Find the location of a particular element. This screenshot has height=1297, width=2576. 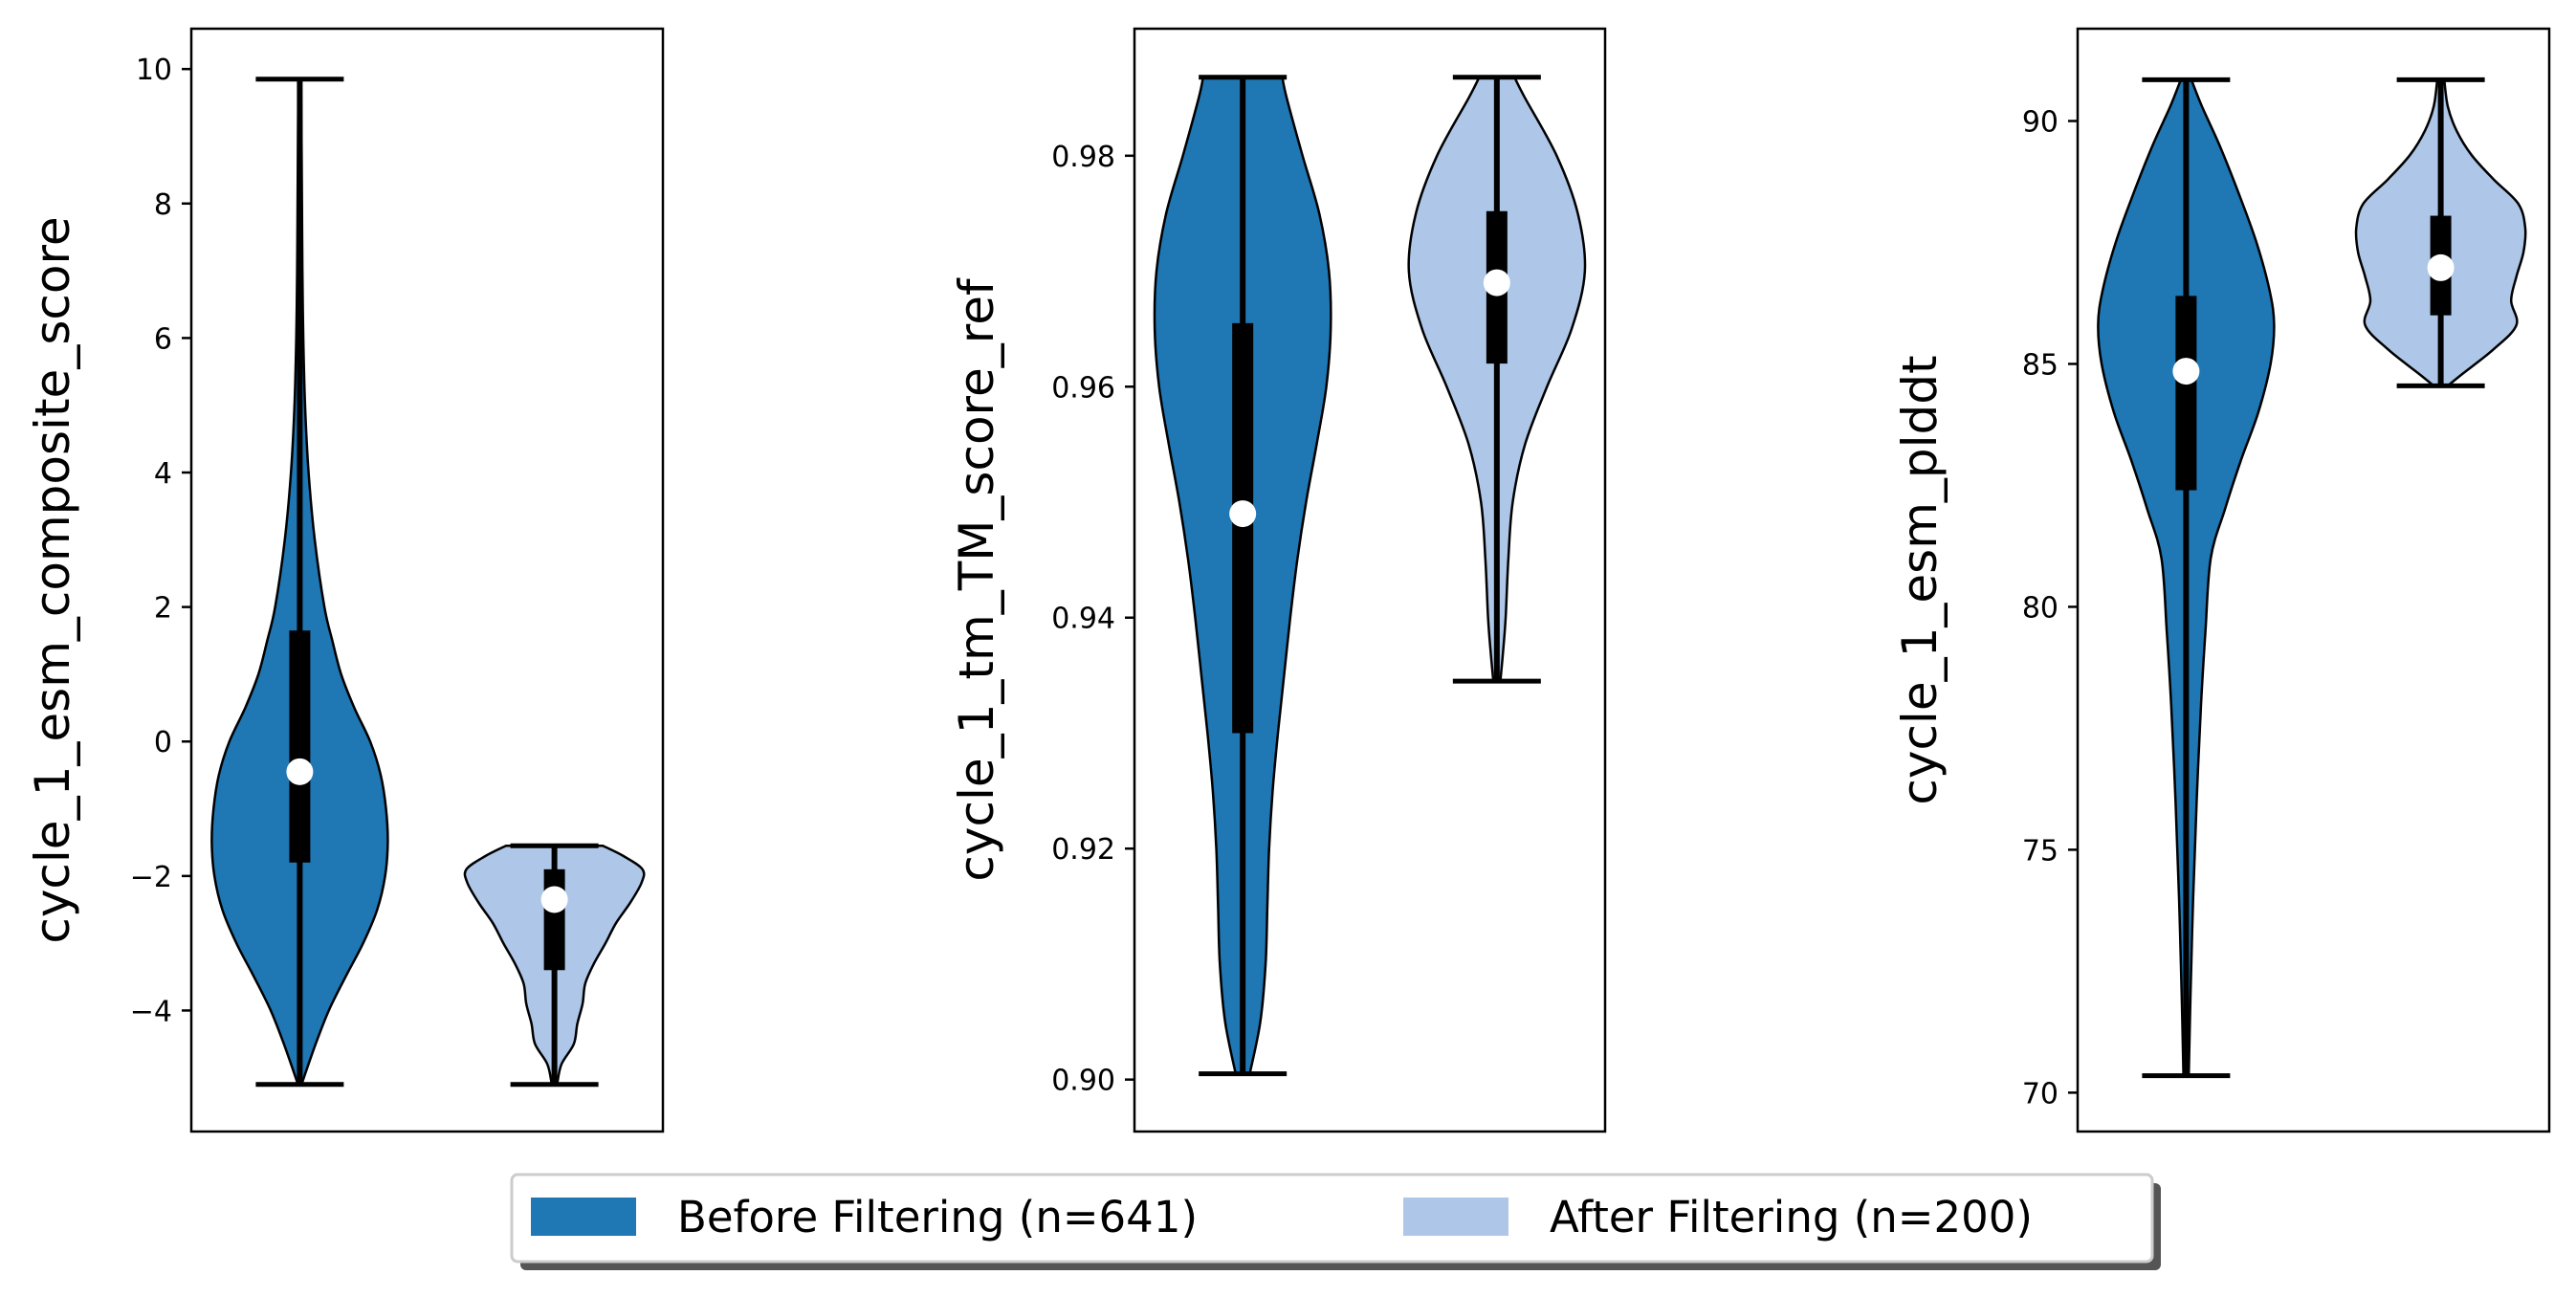

y-tick-label: 0.90 is located at coordinates (1083, 1081).